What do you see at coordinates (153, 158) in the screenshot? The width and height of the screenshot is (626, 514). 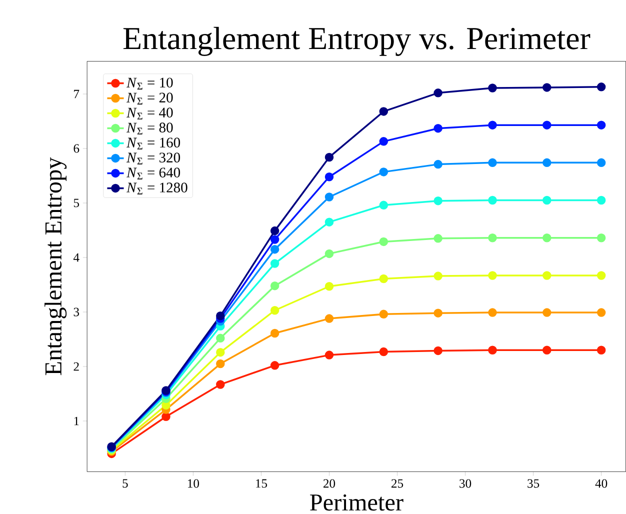 I see `legend-label: N$_{Σ}$ = 320` at bounding box center [153, 158].